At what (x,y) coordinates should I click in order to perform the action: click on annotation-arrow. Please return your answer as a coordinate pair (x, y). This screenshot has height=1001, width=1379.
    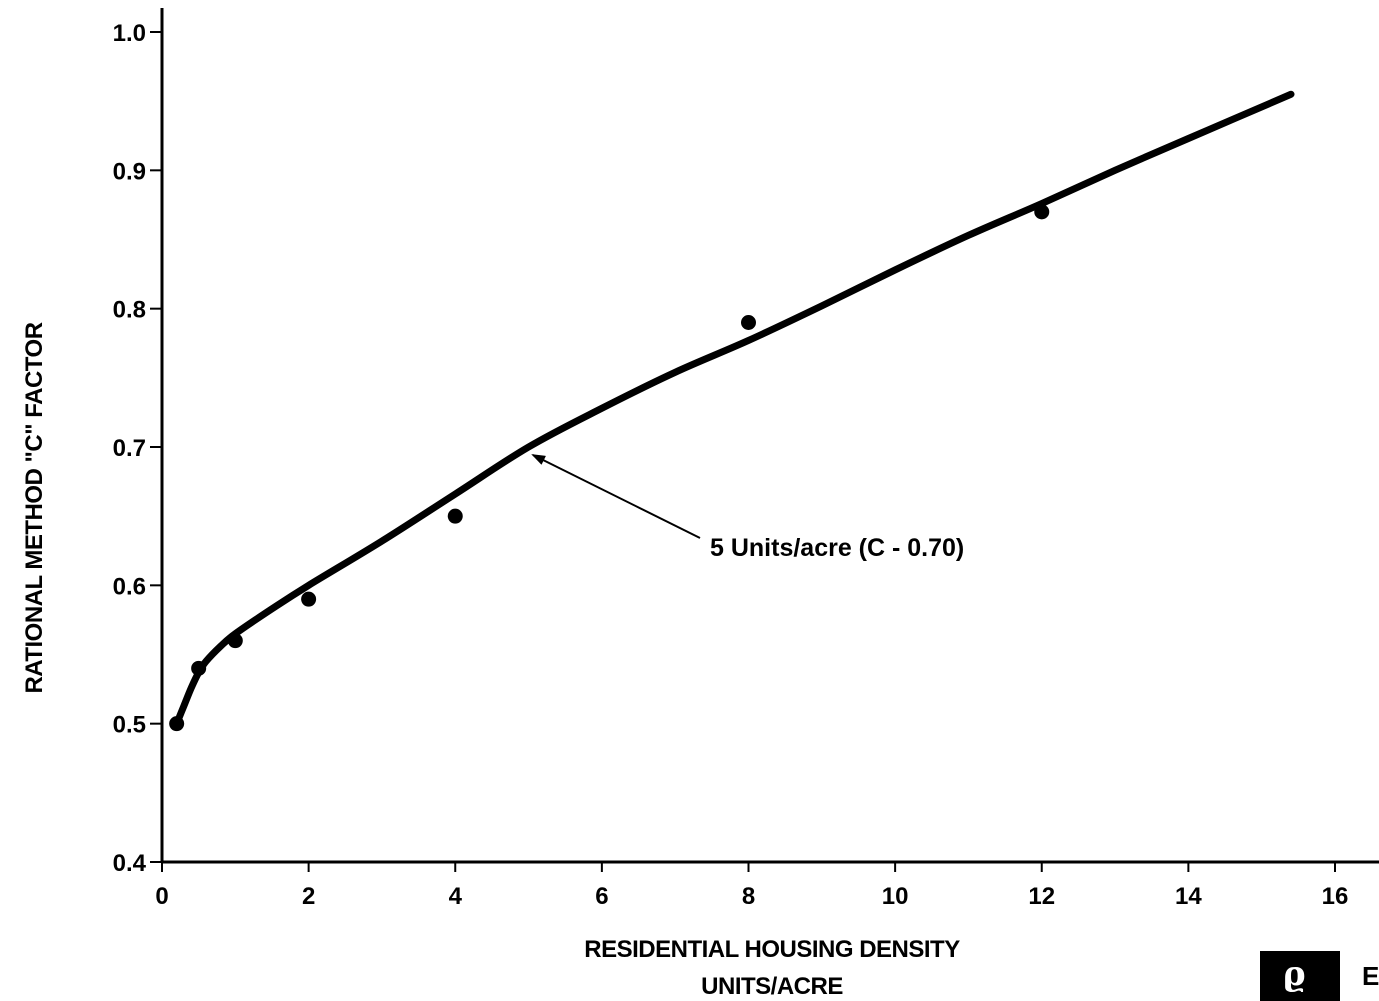
    Looking at the image, I should click on (616, 496).